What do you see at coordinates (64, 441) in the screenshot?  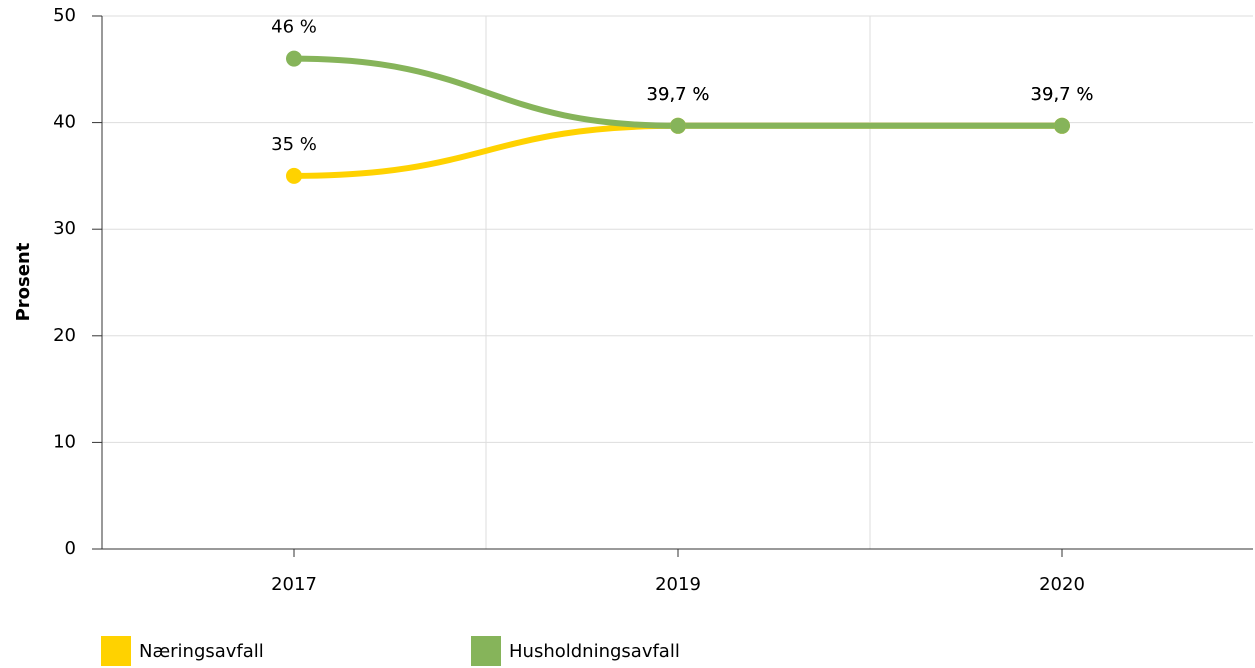 I see `y-tick-label: 10` at bounding box center [64, 441].